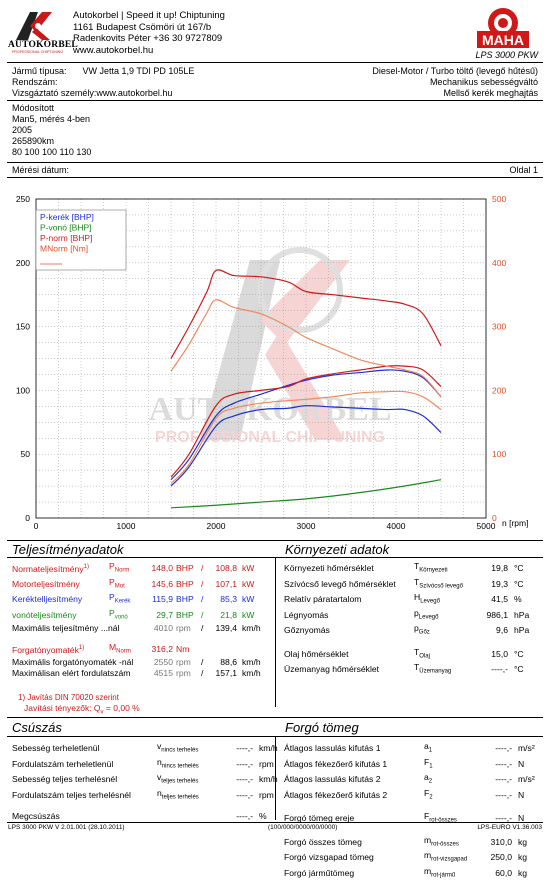 This screenshot has width=550, height=881. Describe the element at coordinates (486, 526) in the screenshot. I see `x-tick-label: 5000` at that location.